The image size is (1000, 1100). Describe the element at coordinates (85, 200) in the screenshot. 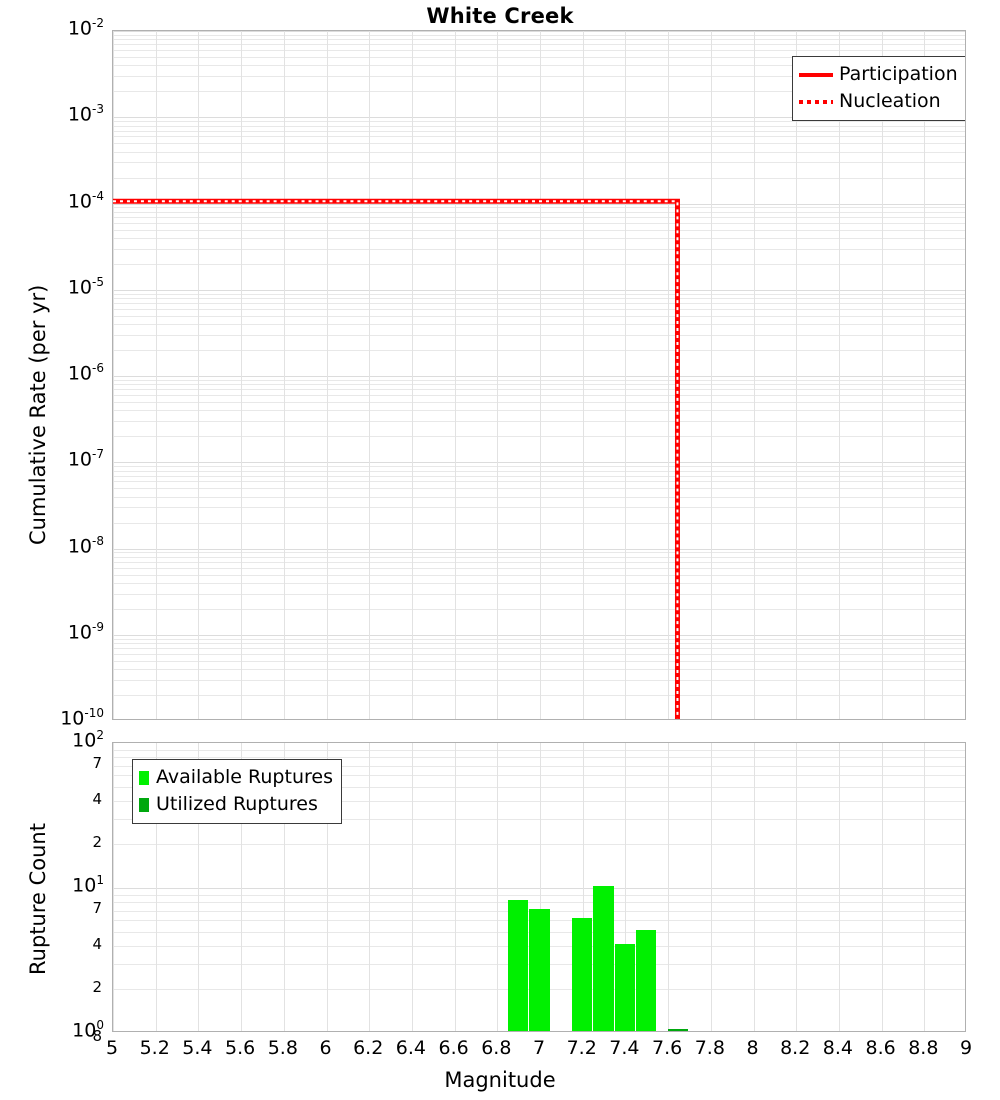

I see `y-tick-label: 10⁻⁴` at that location.